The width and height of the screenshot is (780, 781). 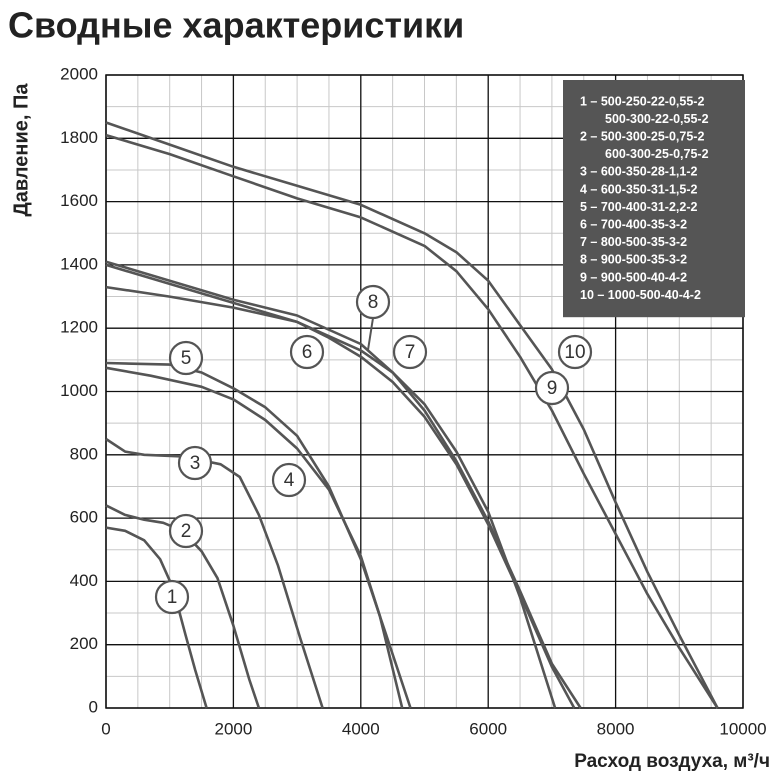 I want to click on curve-label: 1, so click(x=172, y=597).